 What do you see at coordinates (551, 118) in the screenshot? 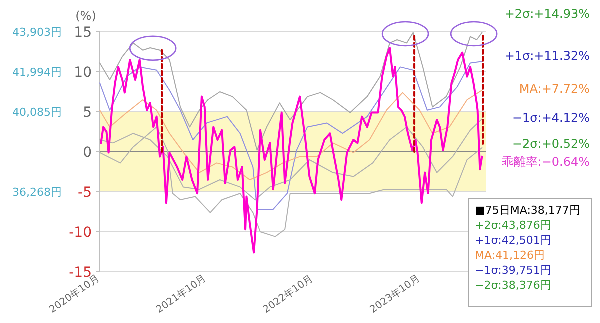
I see `text: −1σ:+4.12%` at bounding box center [551, 118].